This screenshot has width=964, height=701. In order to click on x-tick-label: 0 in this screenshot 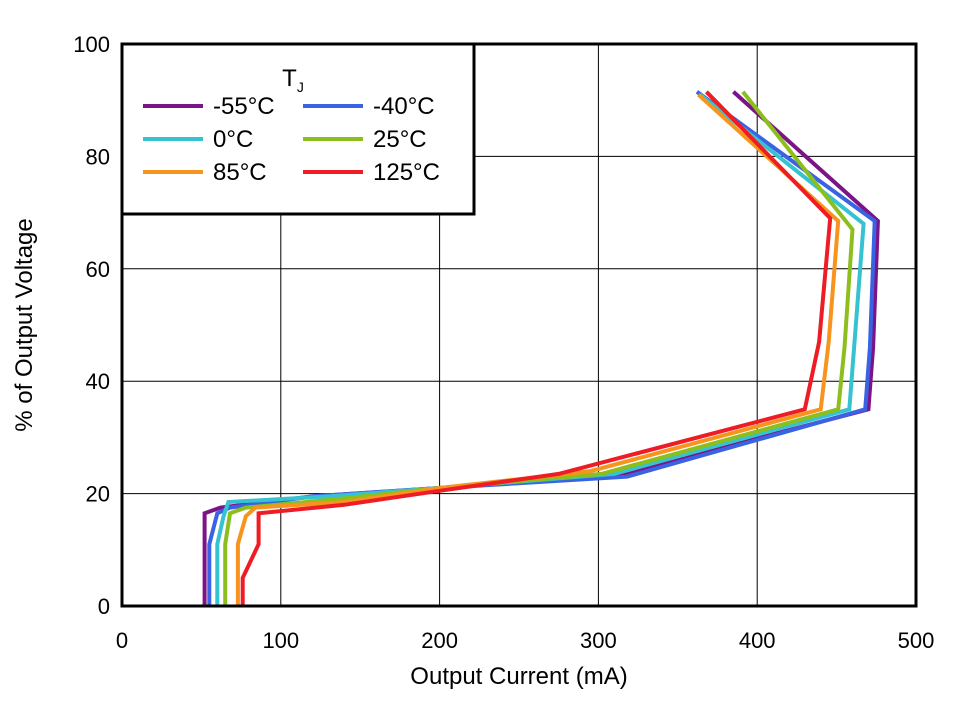, I will do `click(122, 640)`.